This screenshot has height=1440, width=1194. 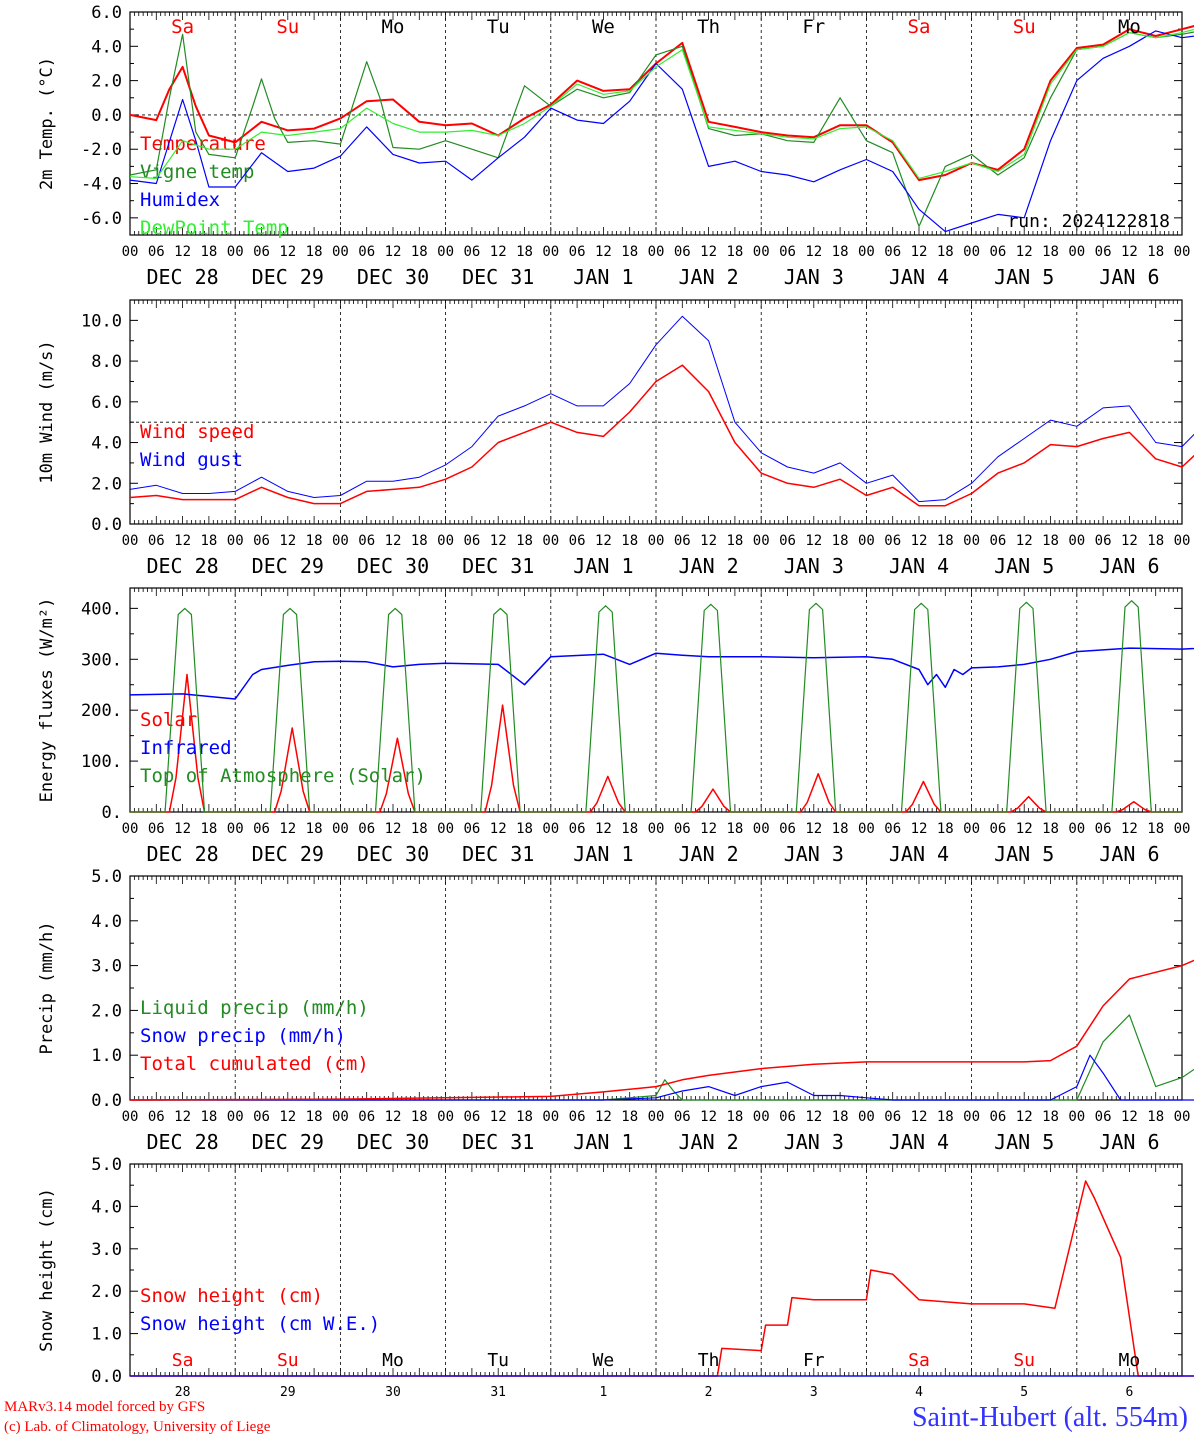 I want to click on day-number-label: 6, so click(x=1129, y=1392).